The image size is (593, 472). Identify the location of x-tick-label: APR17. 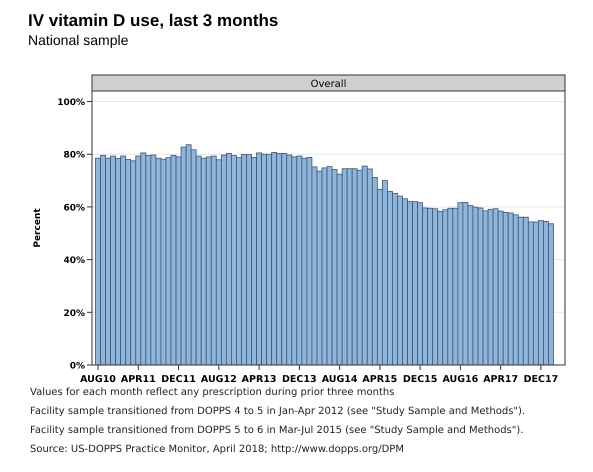
(500, 379).